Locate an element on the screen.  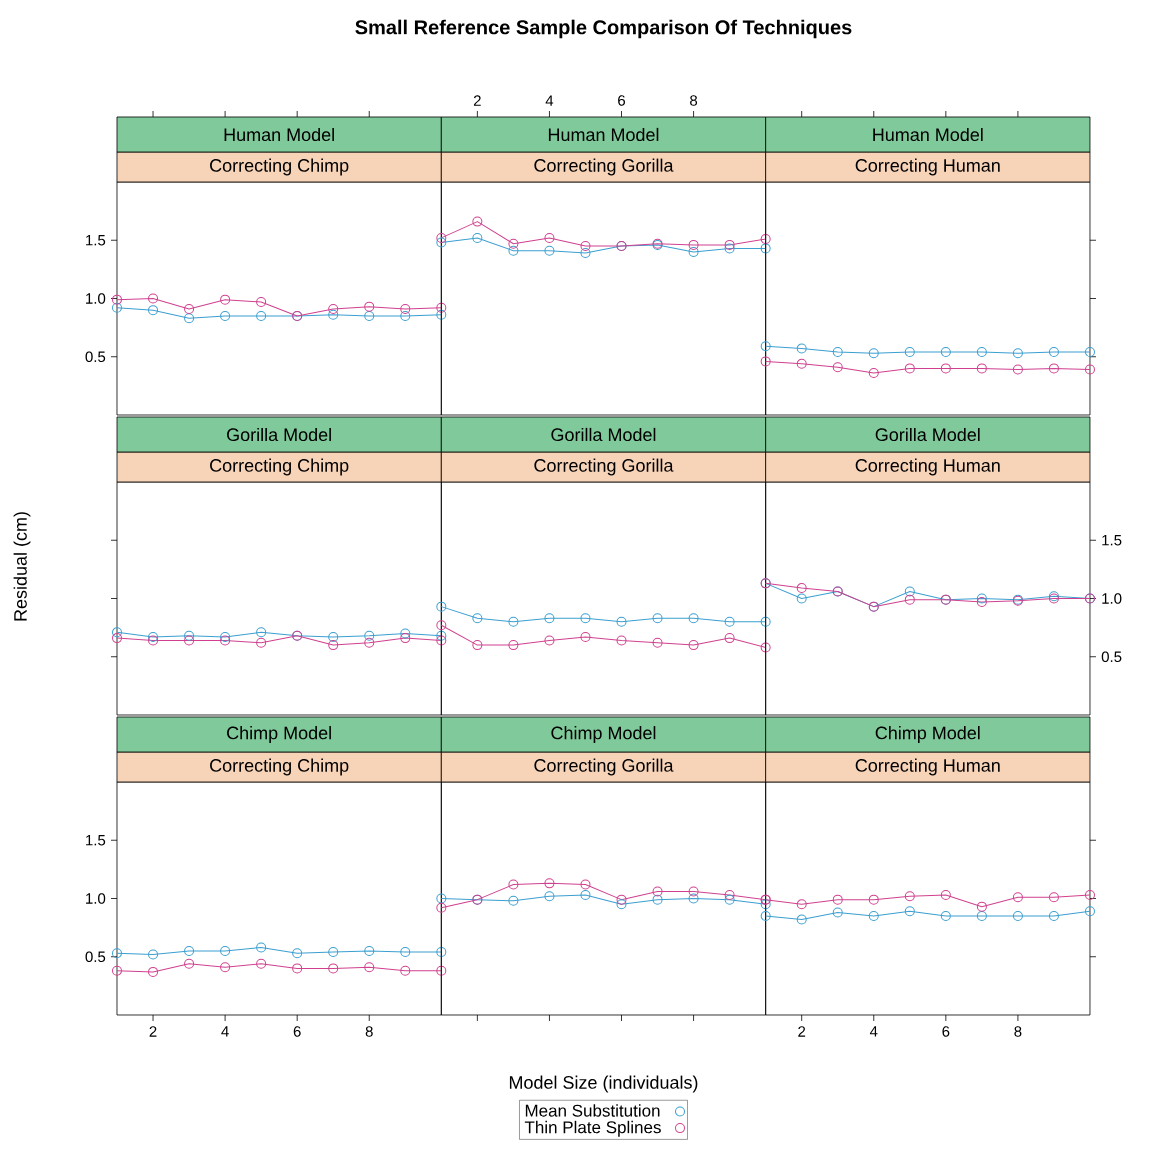
text: Small Reference Sample Comparison Of Techniques is located at coordinates (603, 29).